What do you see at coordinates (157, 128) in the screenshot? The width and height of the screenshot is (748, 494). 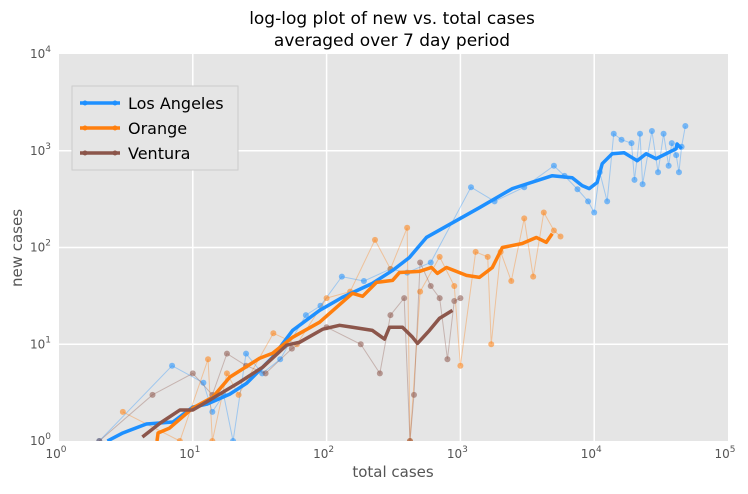 I see `legend-label: Orange` at bounding box center [157, 128].